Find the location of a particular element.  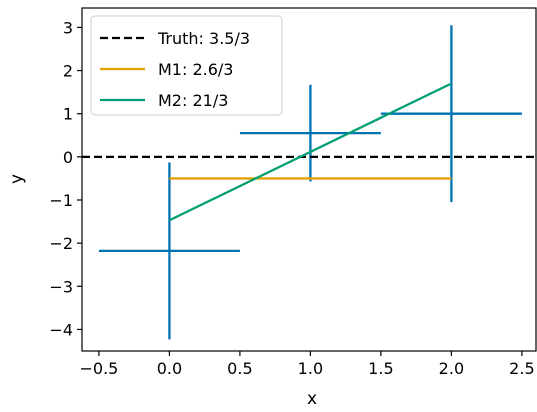

legend-label: M2: 21/3 is located at coordinates (193, 100).